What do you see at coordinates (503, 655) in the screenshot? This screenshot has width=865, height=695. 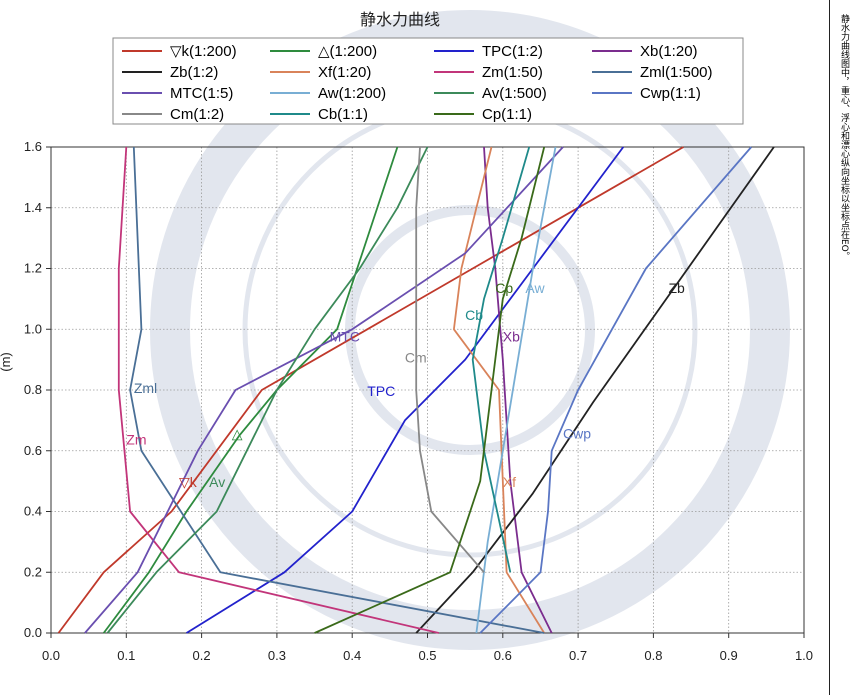 I see `x-tick-label: 0.6` at bounding box center [503, 655].